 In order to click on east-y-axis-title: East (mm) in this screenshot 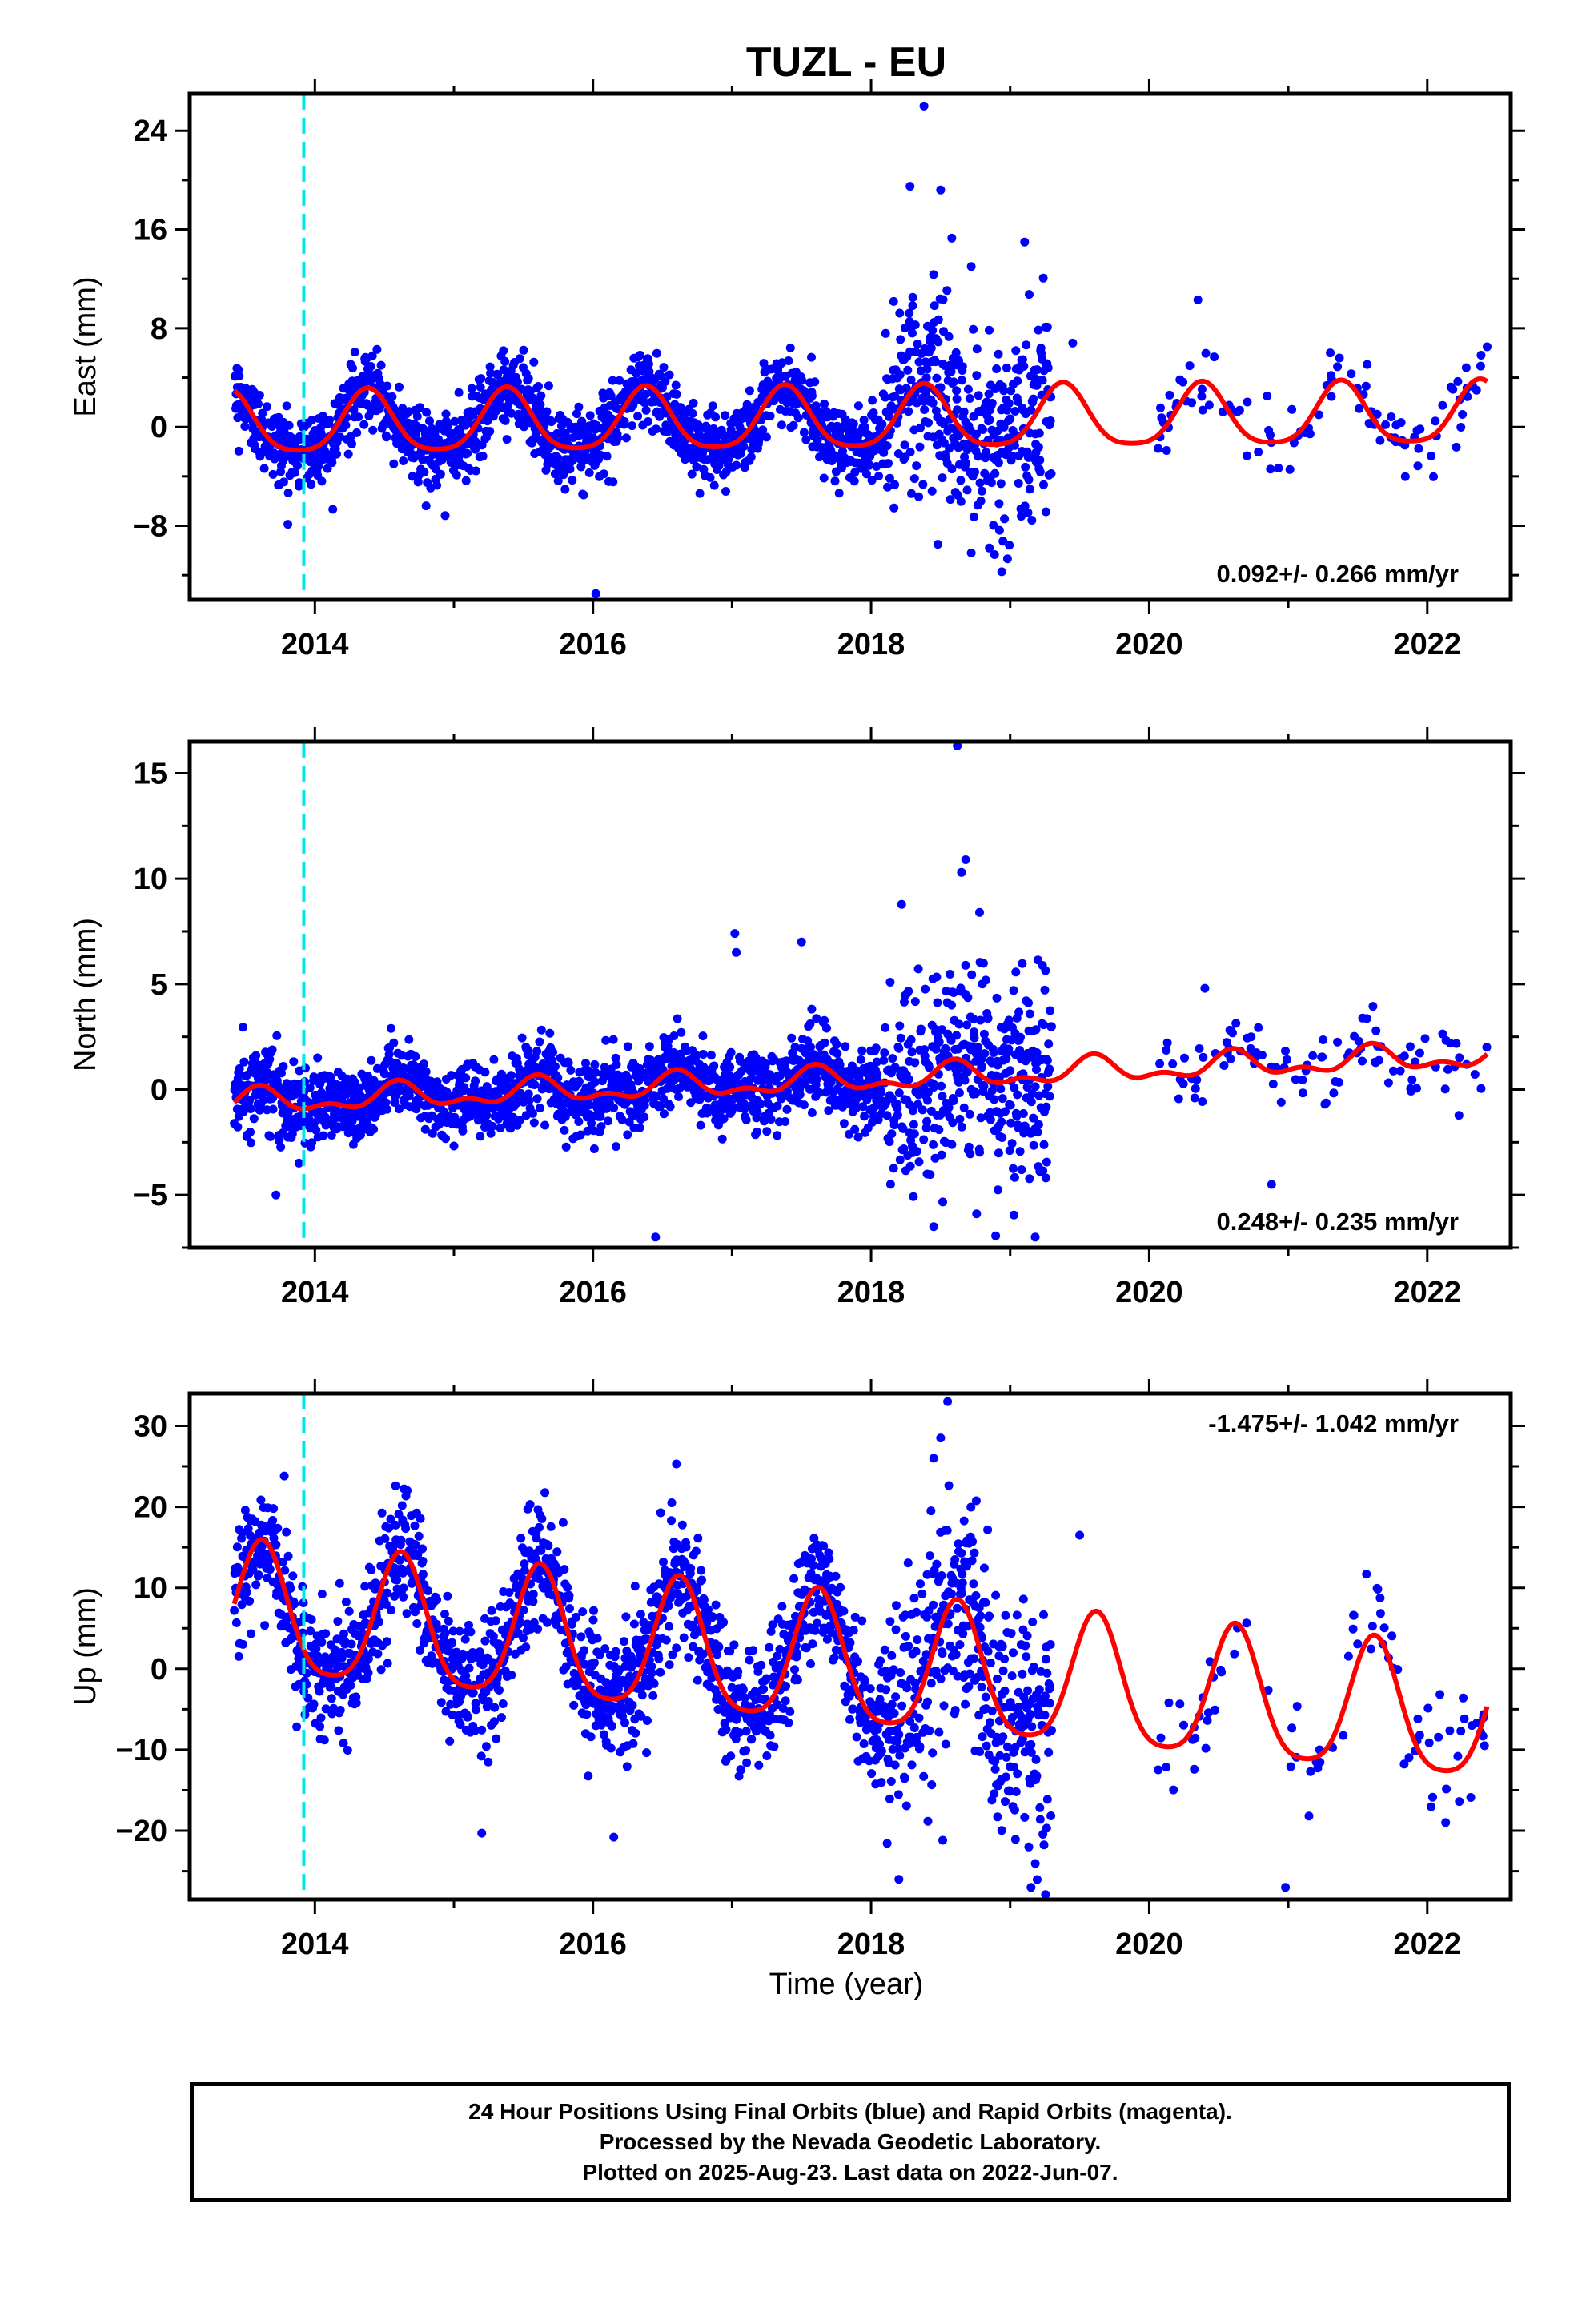, I will do `click(86, 346)`.